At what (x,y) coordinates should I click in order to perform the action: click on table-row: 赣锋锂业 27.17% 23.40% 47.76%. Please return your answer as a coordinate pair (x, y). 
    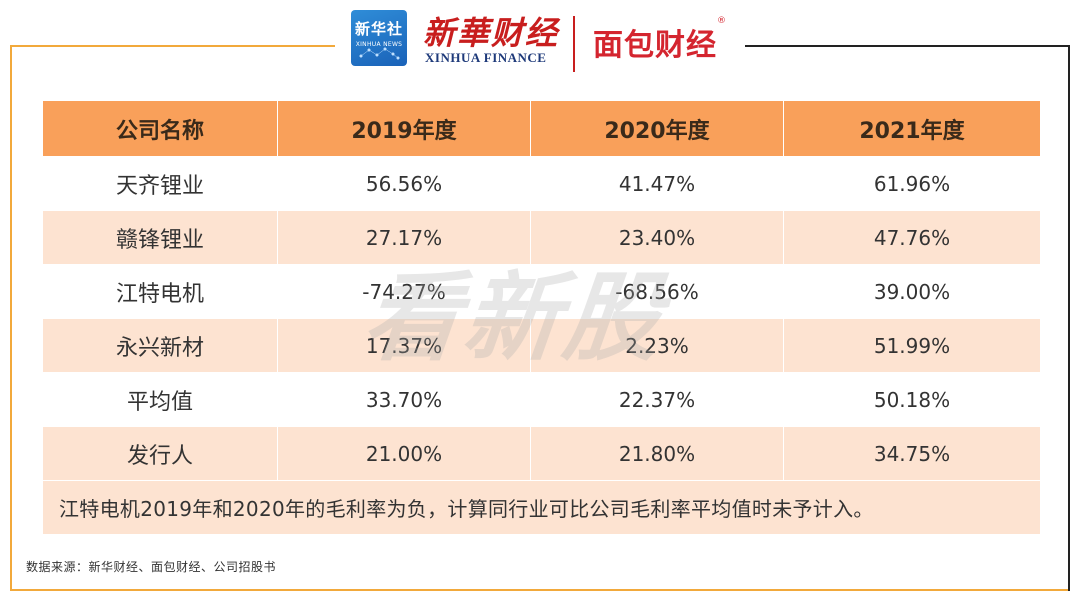
    Looking at the image, I should click on (541, 237).